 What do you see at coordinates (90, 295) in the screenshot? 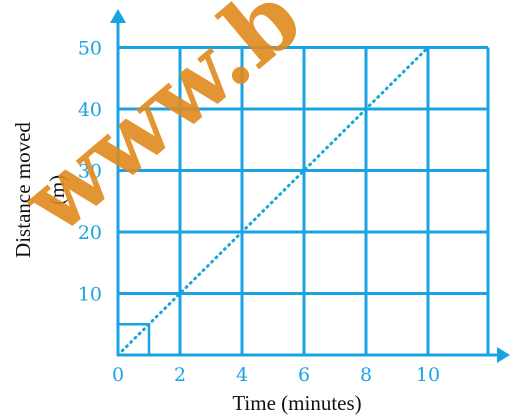
I see `y-tick-label: 10` at bounding box center [90, 295].